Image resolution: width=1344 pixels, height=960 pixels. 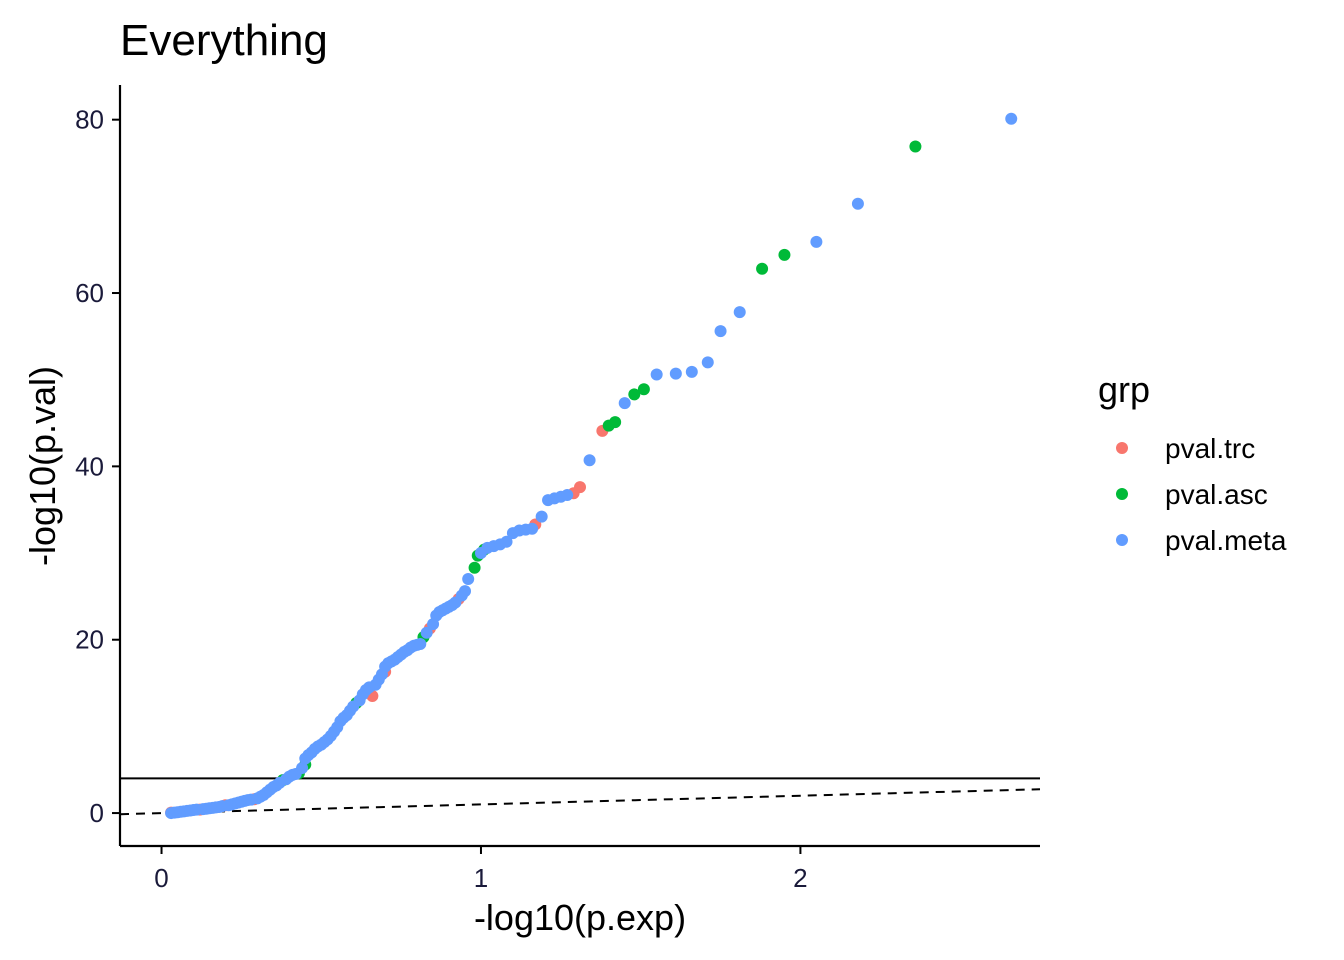 I want to click on y-tick-label: 0, so click(x=97, y=813).